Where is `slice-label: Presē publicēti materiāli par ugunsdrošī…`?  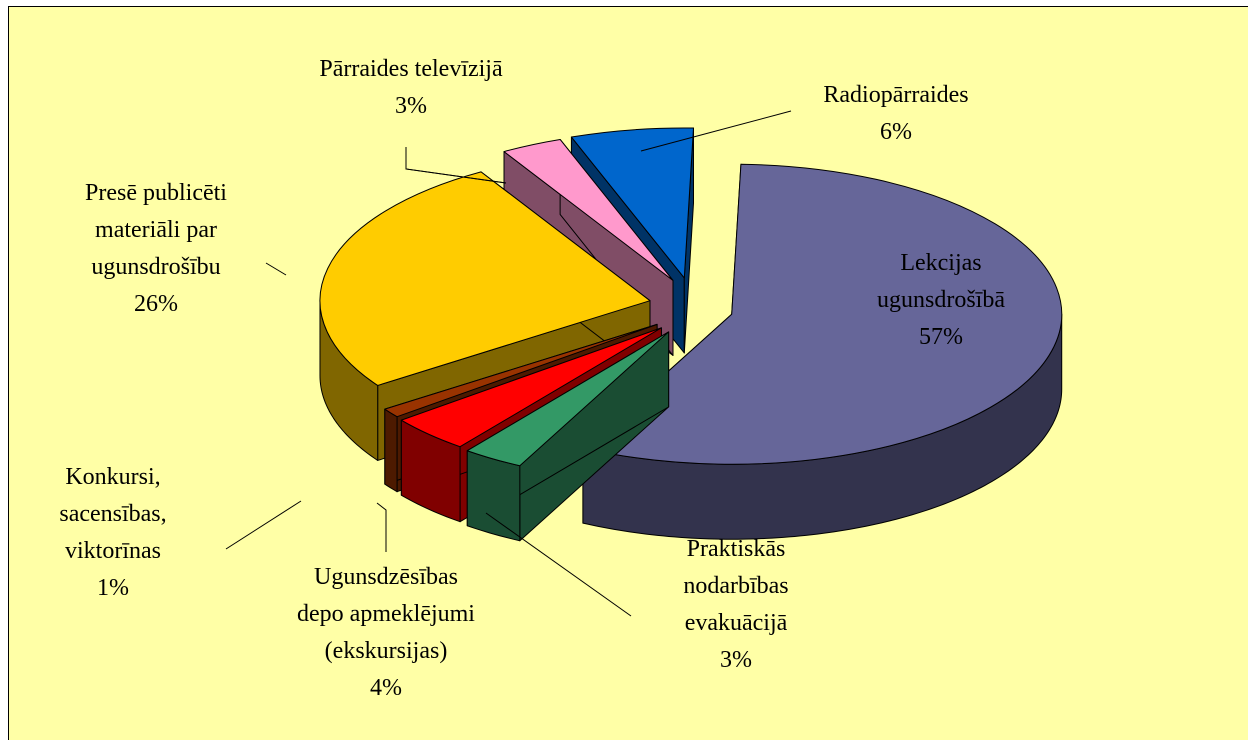 slice-label: Presē publicēti materiāli par ugunsdrošī… is located at coordinates (156, 249).